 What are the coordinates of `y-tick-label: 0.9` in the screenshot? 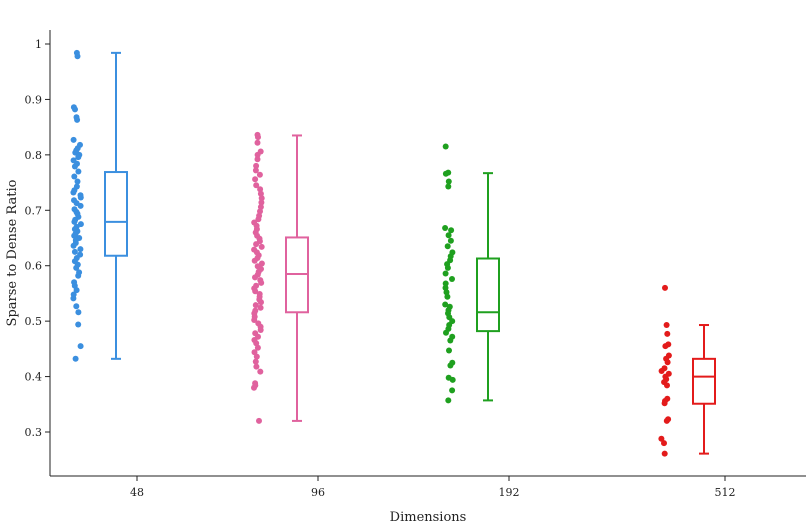 It's located at (34, 99).